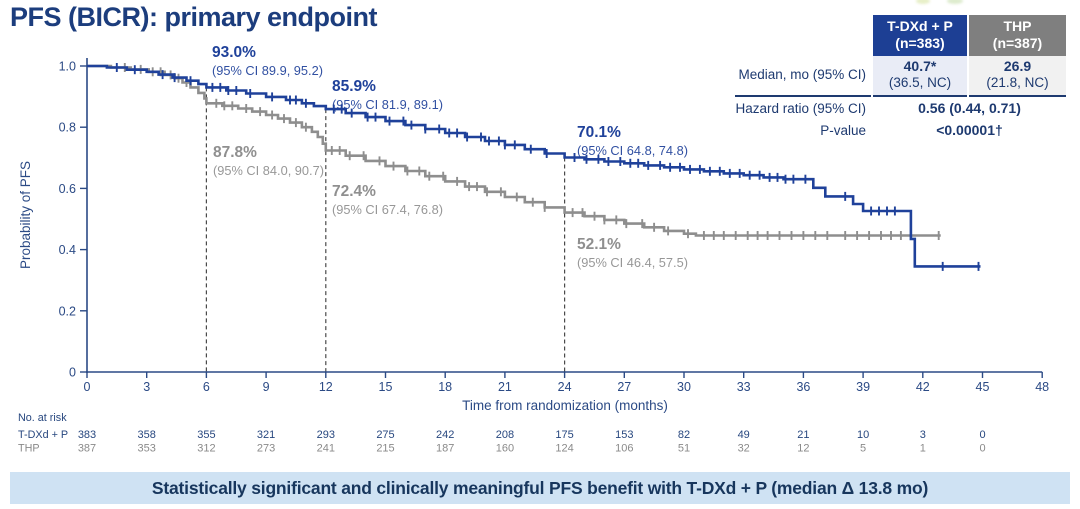 This screenshot has height=509, width=1080. Describe the element at coordinates (87, 449) in the screenshot. I see `at-risk-count: 387` at that location.